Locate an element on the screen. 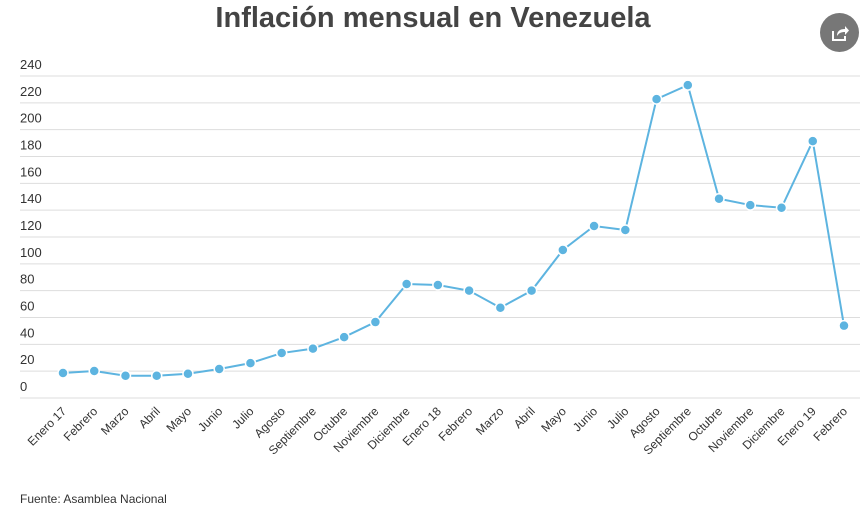  y-tick-label: 20 is located at coordinates (27, 359).